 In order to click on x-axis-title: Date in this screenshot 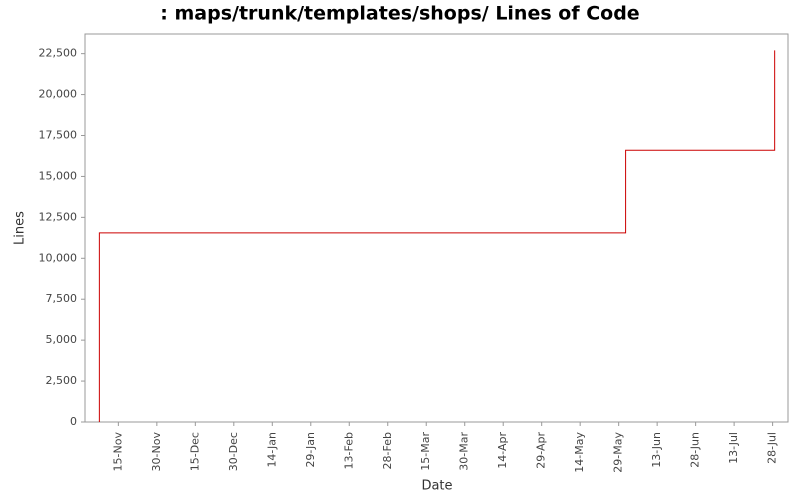, I will do `click(436, 486)`.